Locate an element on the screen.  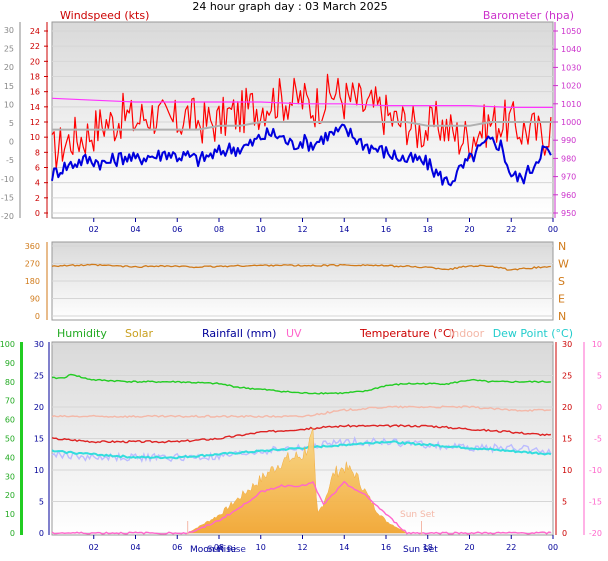
humidity-tick-label: 0 is located at coordinates (12, 533).